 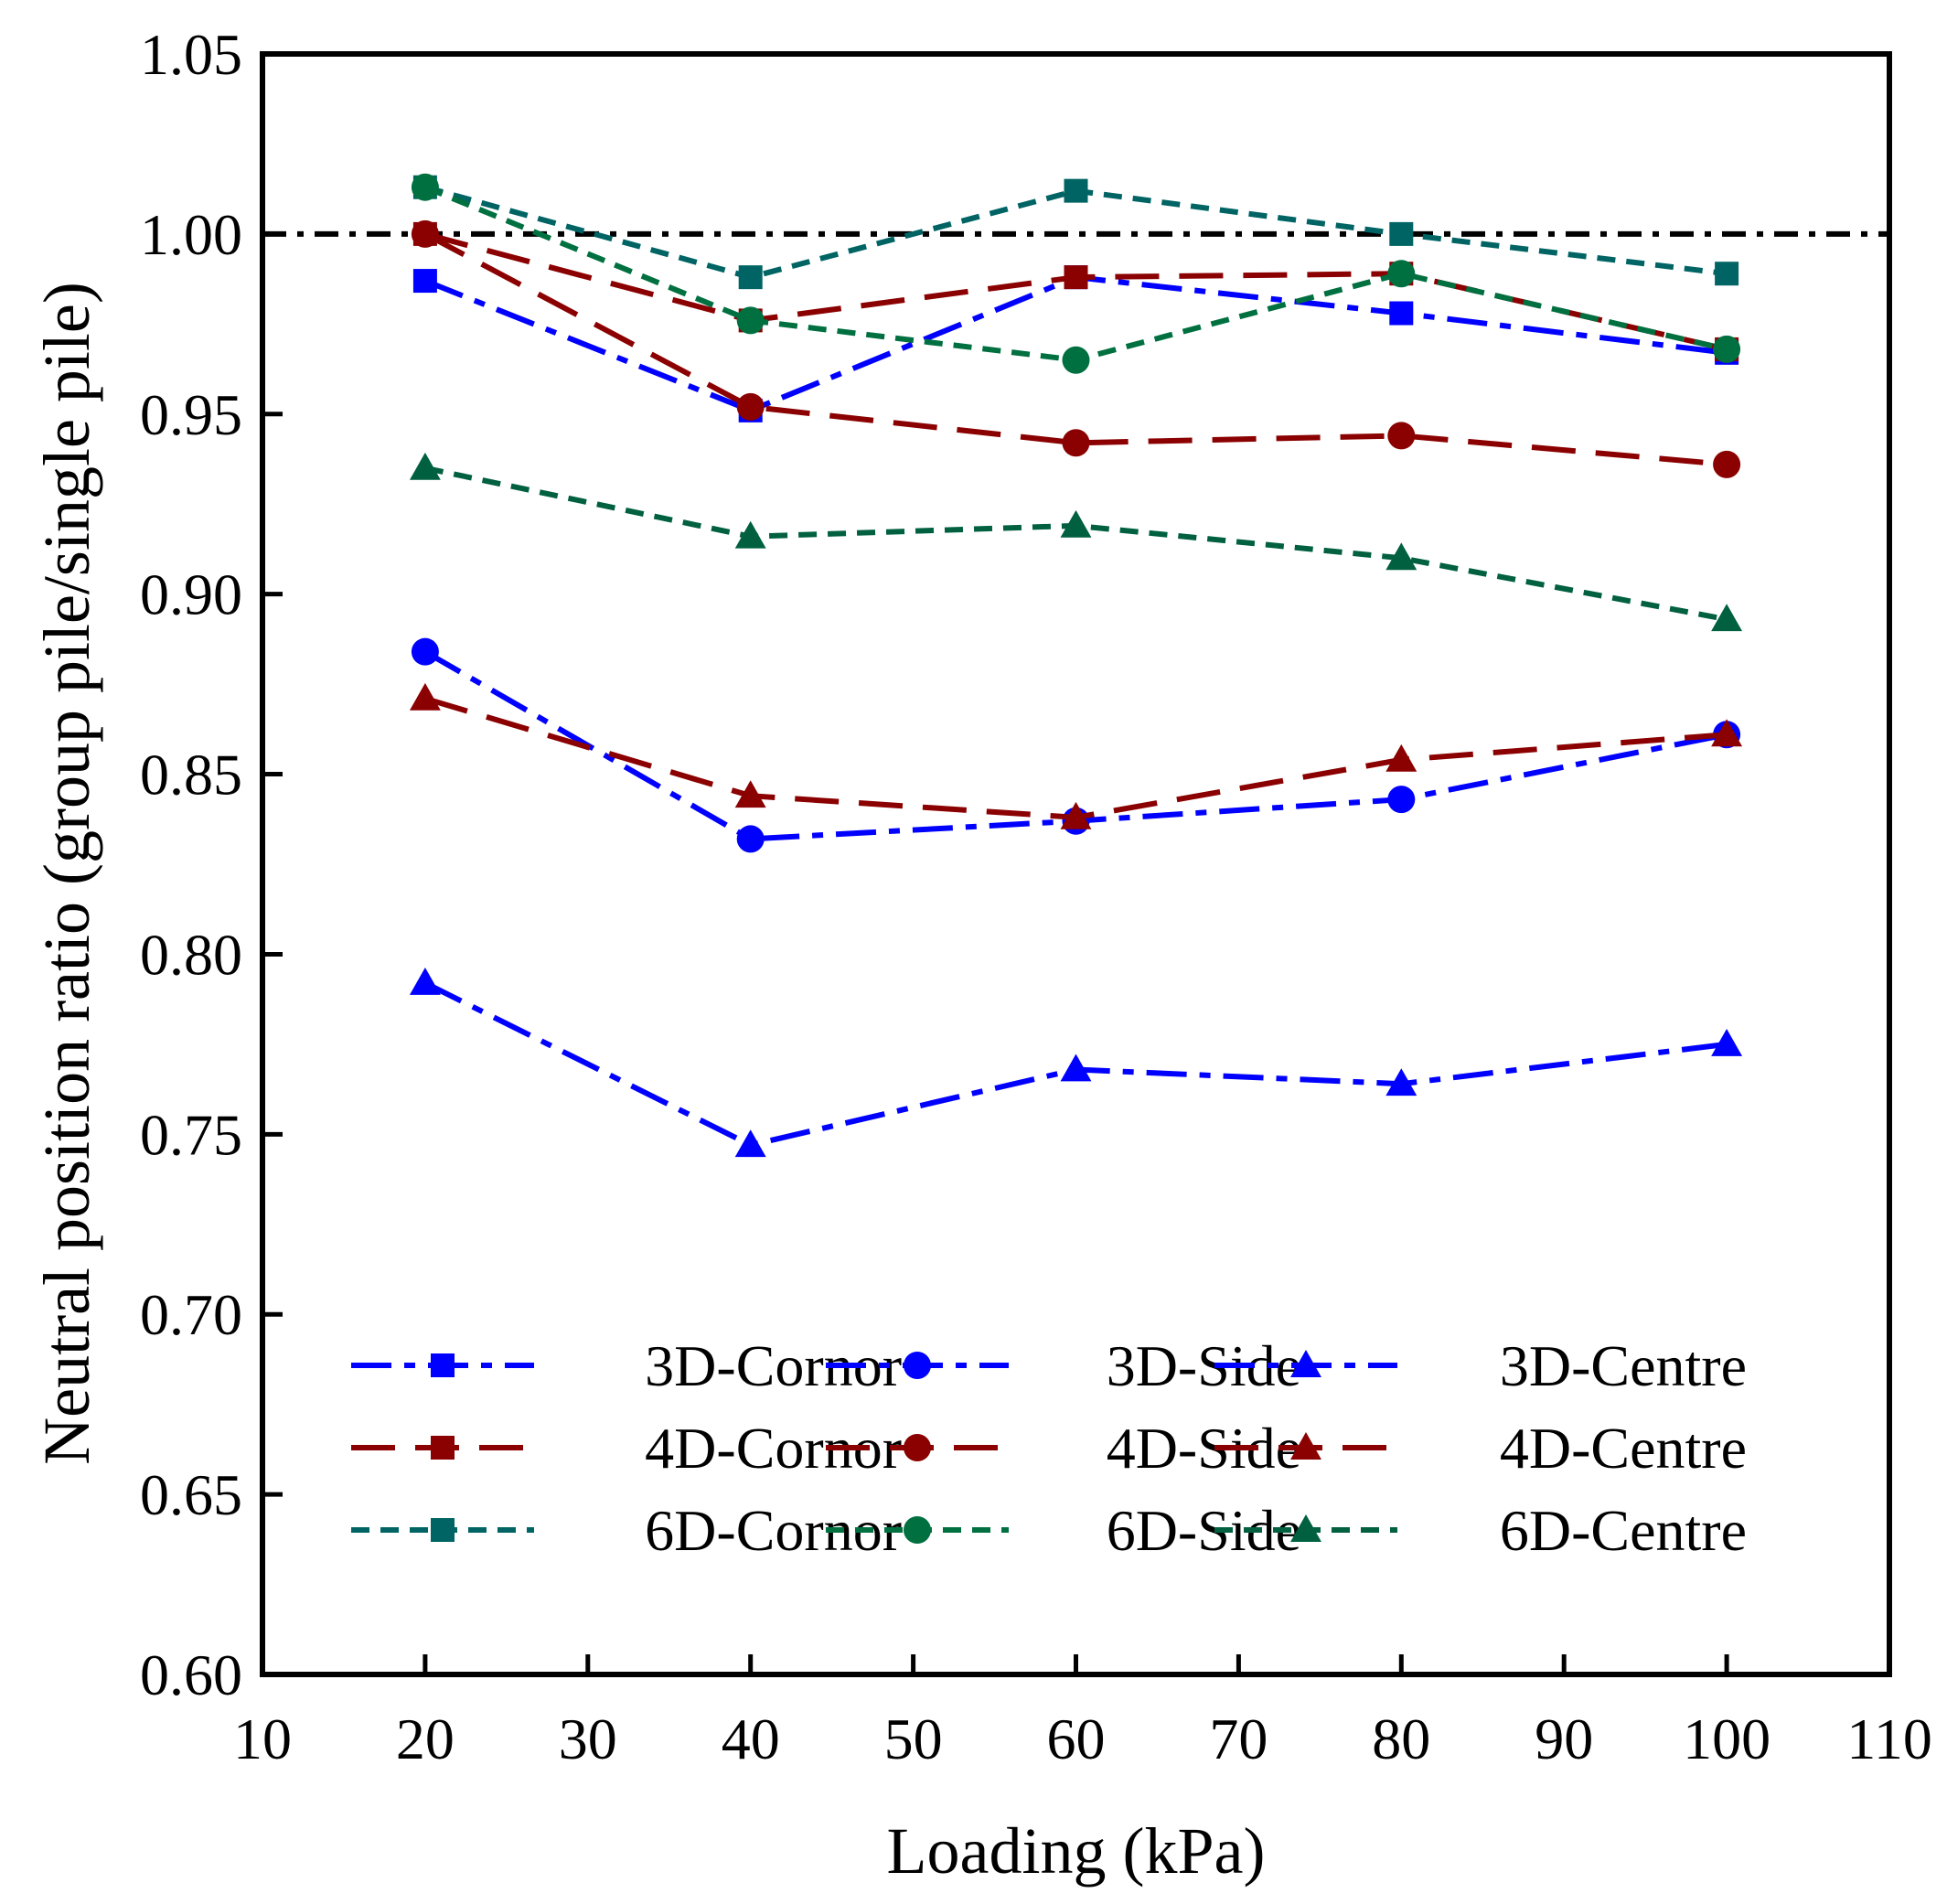 I want to click on legend-item: 6D-Side, so click(x=1063, y=1530).